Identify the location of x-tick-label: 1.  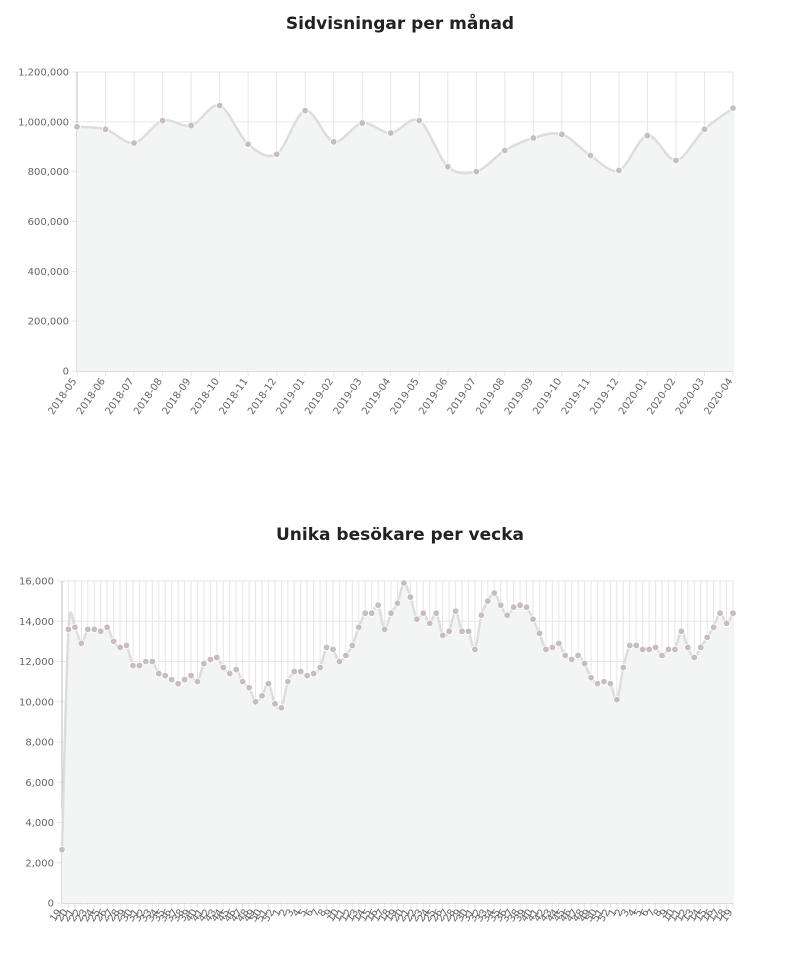
(613, 913).